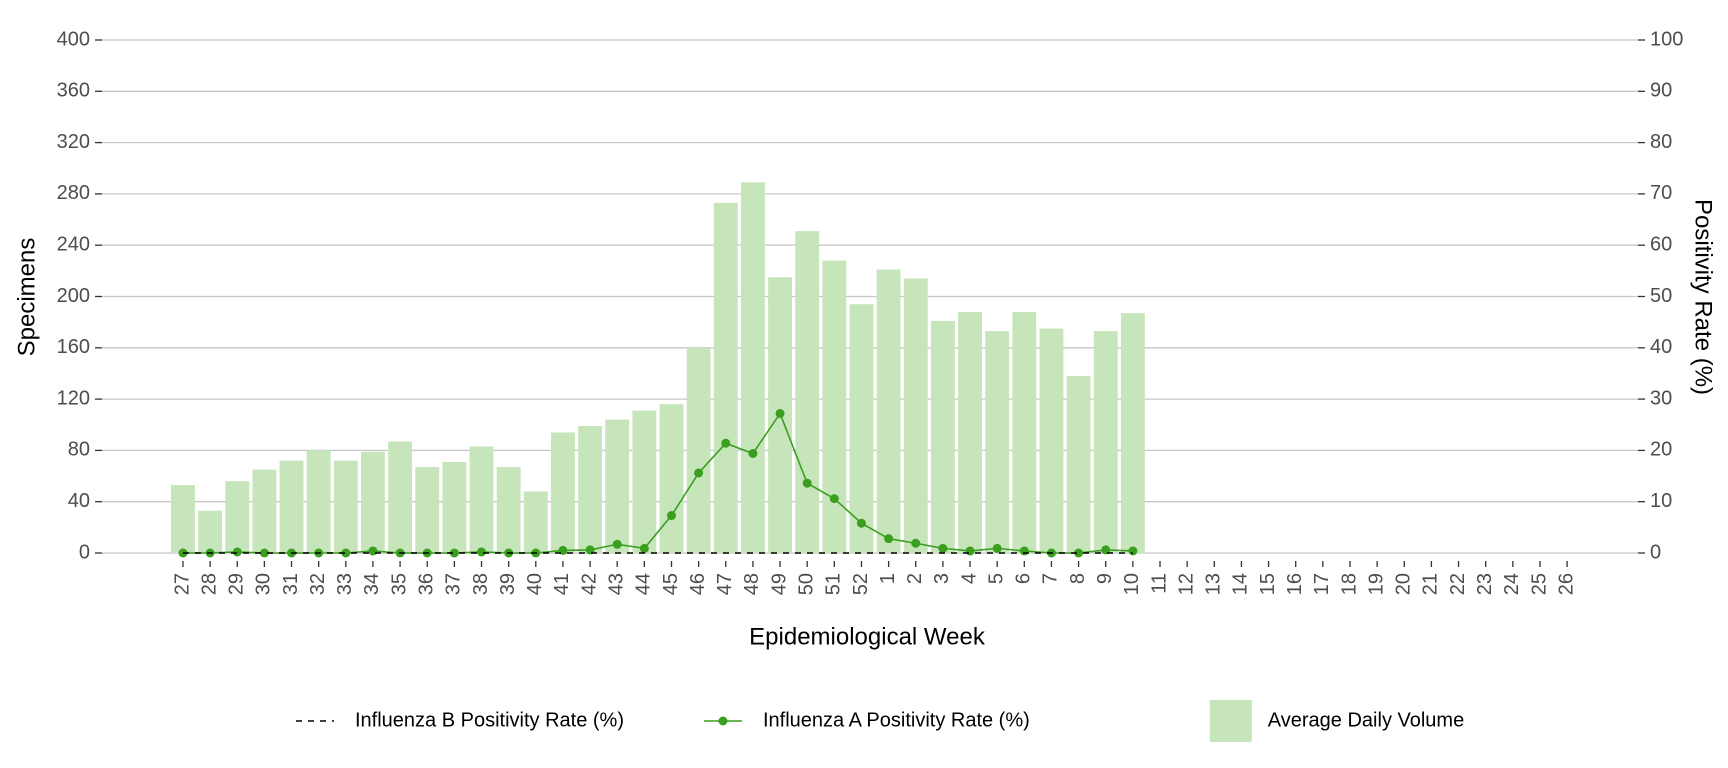 This screenshot has height=768, width=1728. What do you see at coordinates (996, 578) in the screenshot?
I see `x-tick-label: 5` at bounding box center [996, 578].